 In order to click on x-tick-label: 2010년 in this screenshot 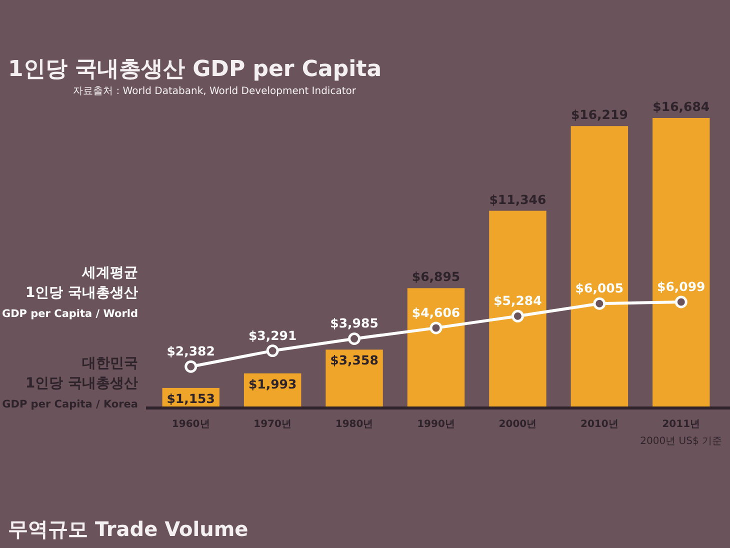, I will do `click(599, 424)`.